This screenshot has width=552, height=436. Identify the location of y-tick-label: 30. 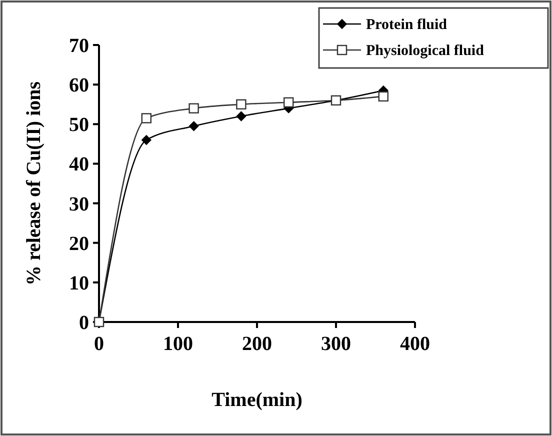
(79, 204).